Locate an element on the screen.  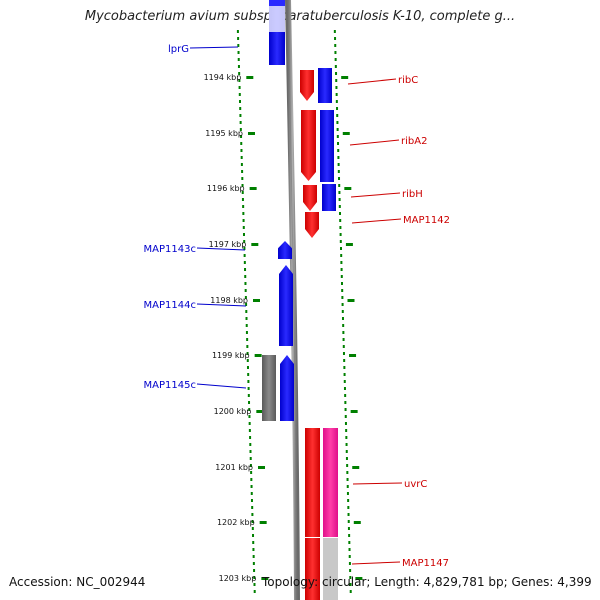
tick-label: 1195 kbp is located at coordinates (224, 133).